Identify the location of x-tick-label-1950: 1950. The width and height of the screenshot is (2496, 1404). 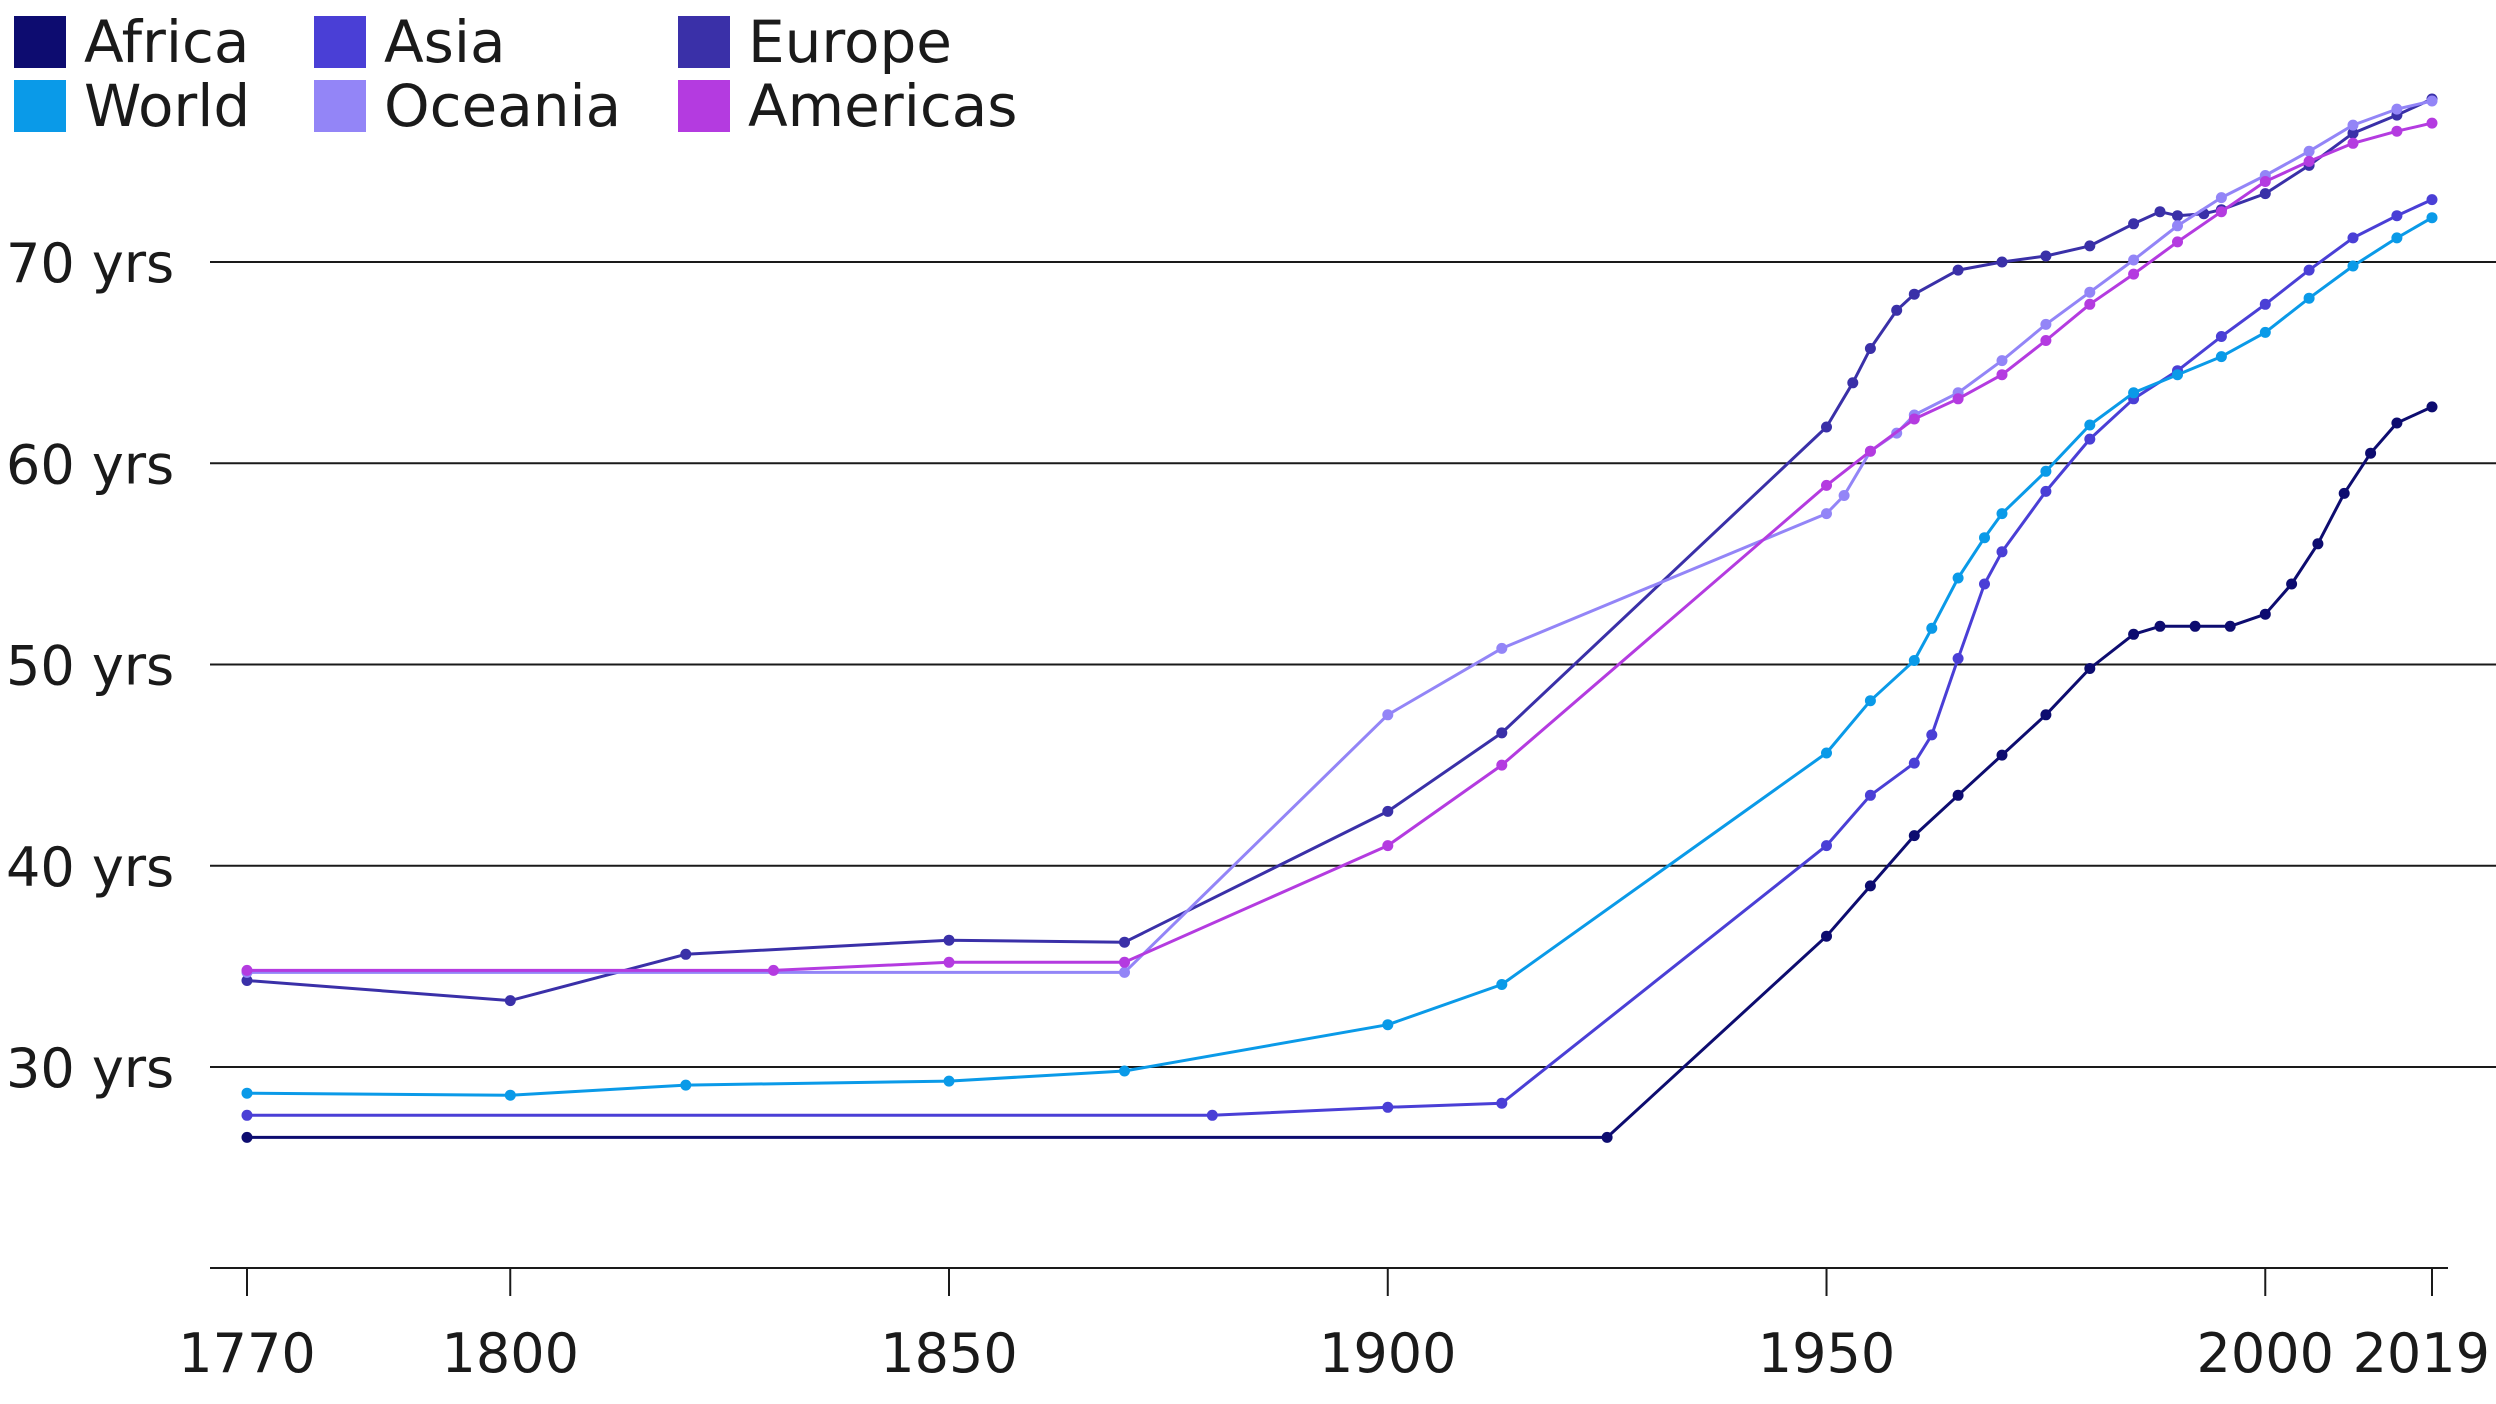
(1826, 1353).